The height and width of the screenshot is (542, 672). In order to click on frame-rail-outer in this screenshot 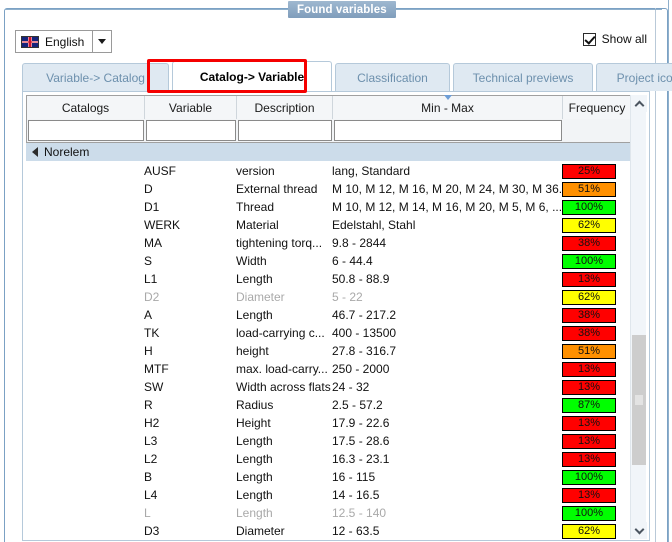, I will do `click(668, 271)`.